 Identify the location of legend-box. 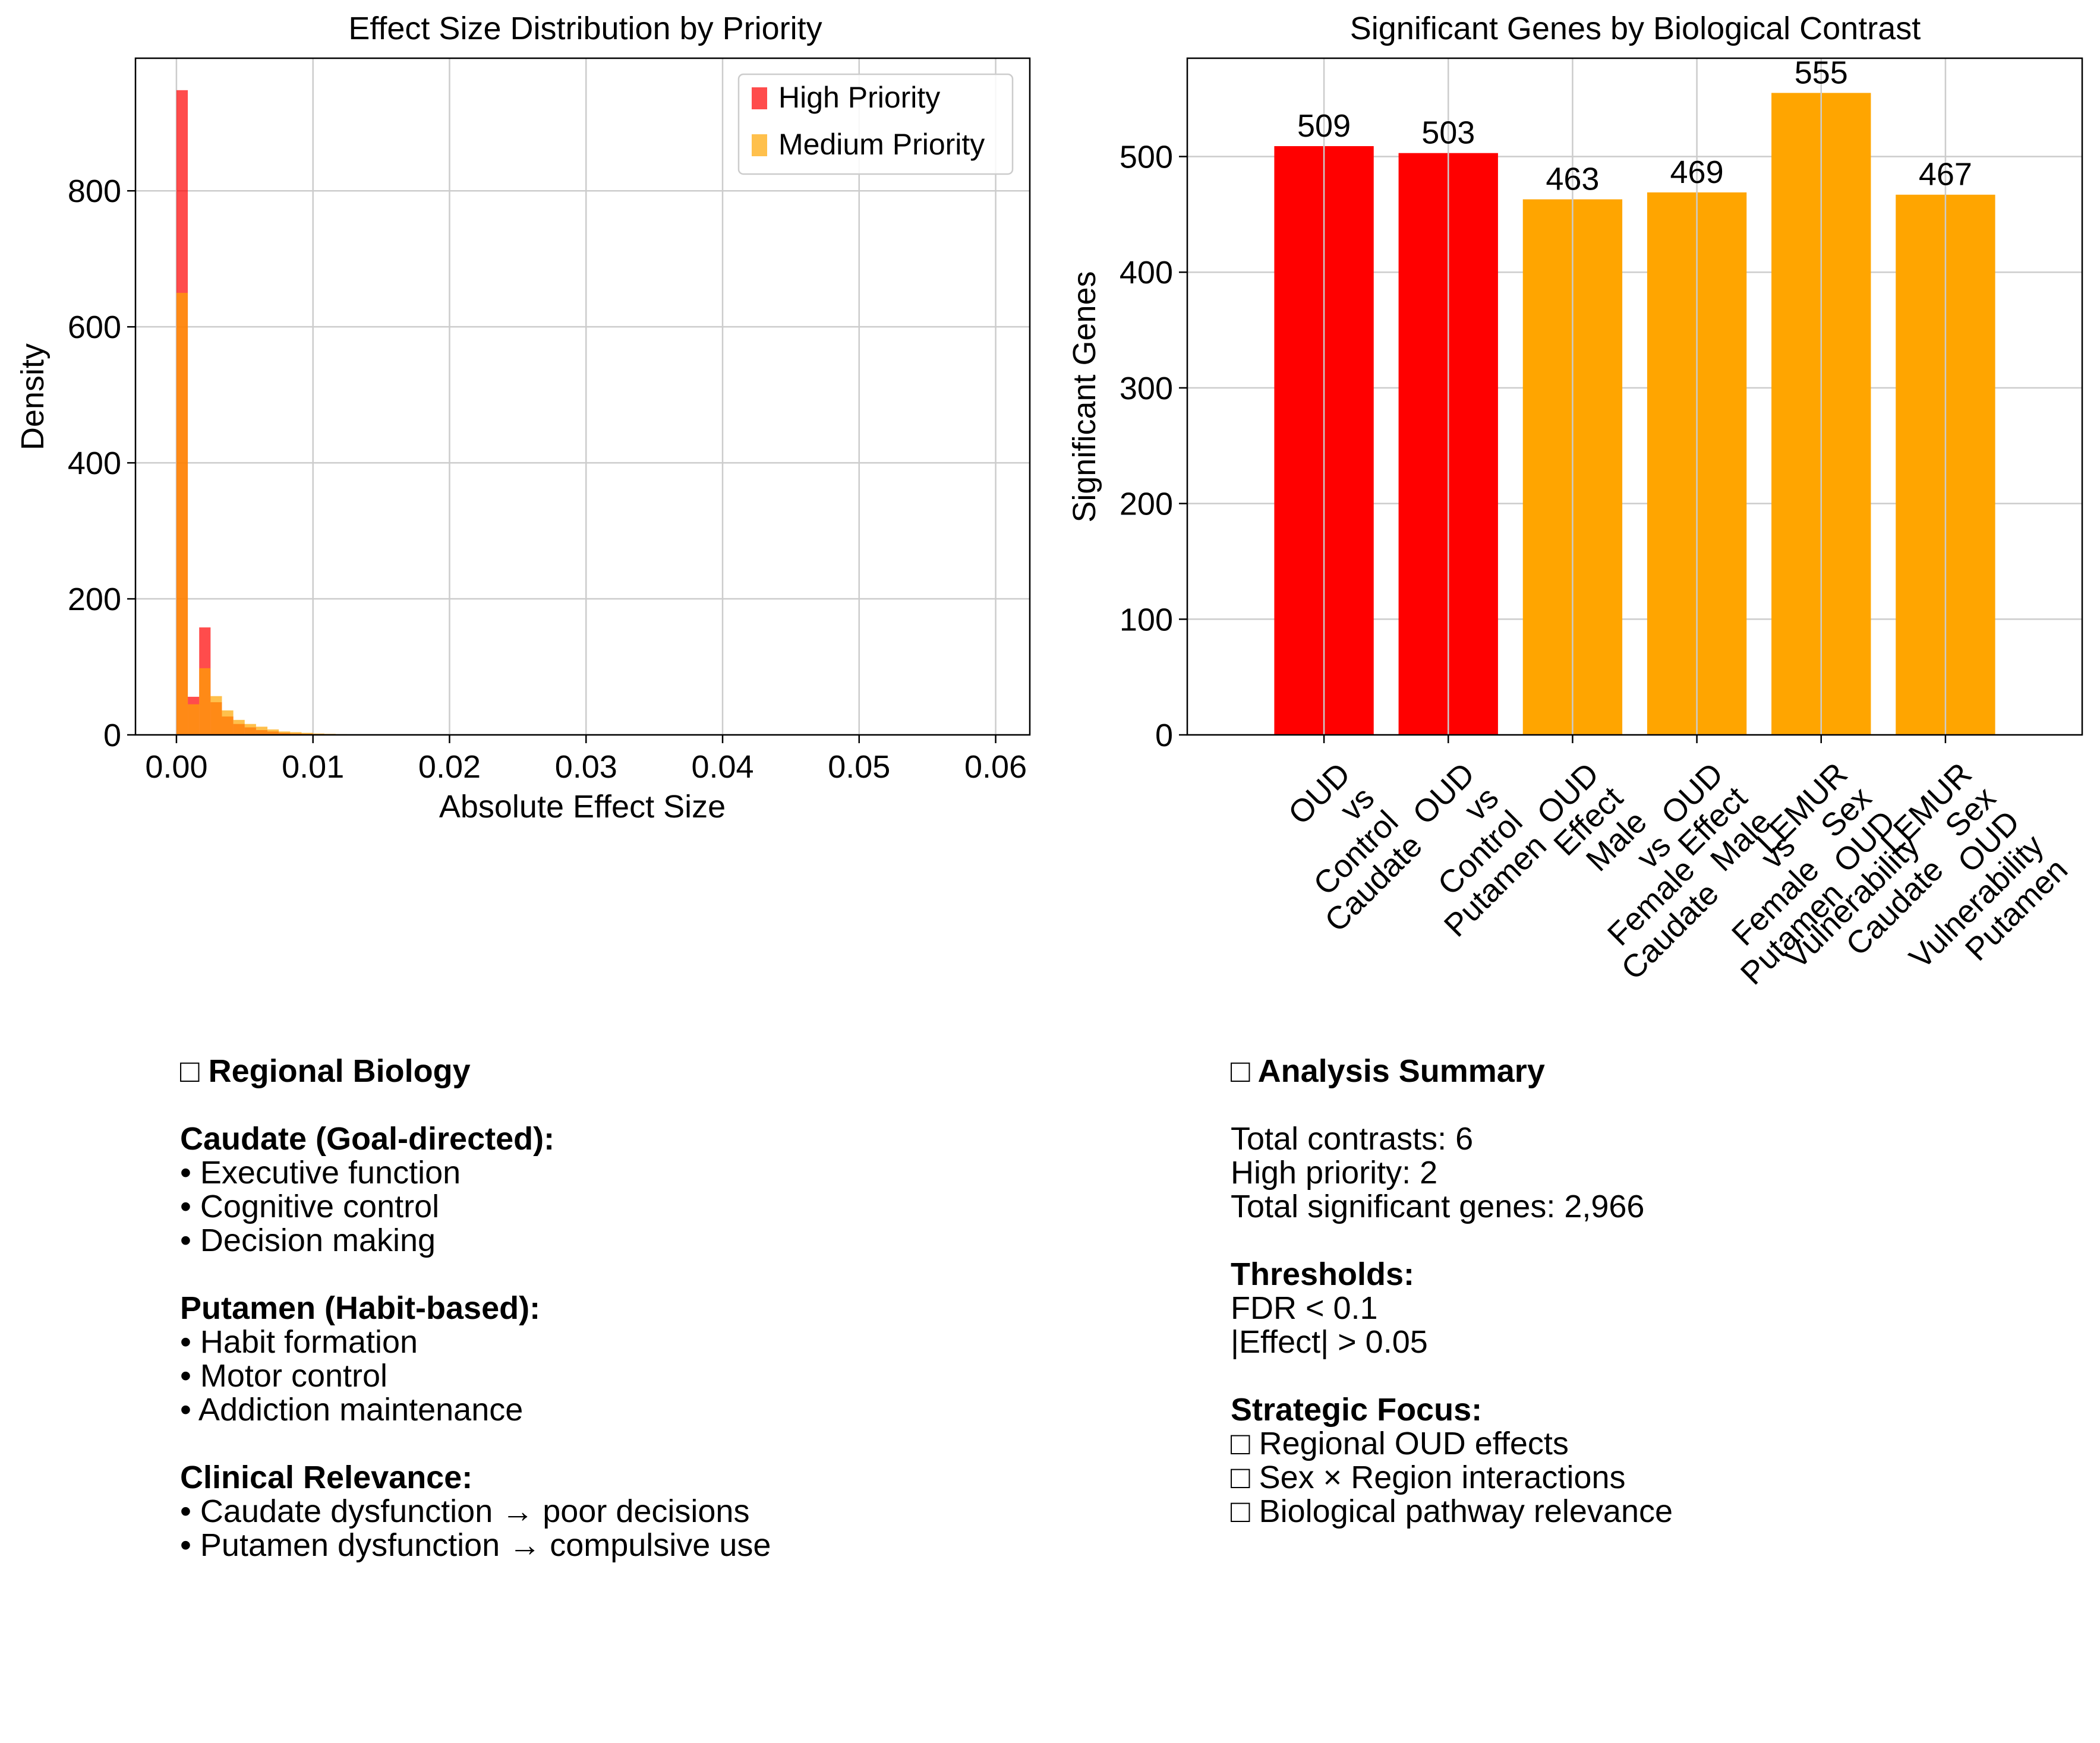
(875, 124).